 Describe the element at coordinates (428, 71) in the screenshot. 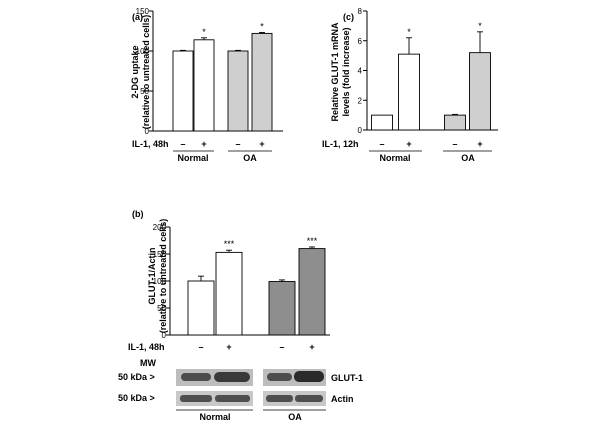

I see `panel-c-plot: 0 2 4 6 8 * *` at that location.